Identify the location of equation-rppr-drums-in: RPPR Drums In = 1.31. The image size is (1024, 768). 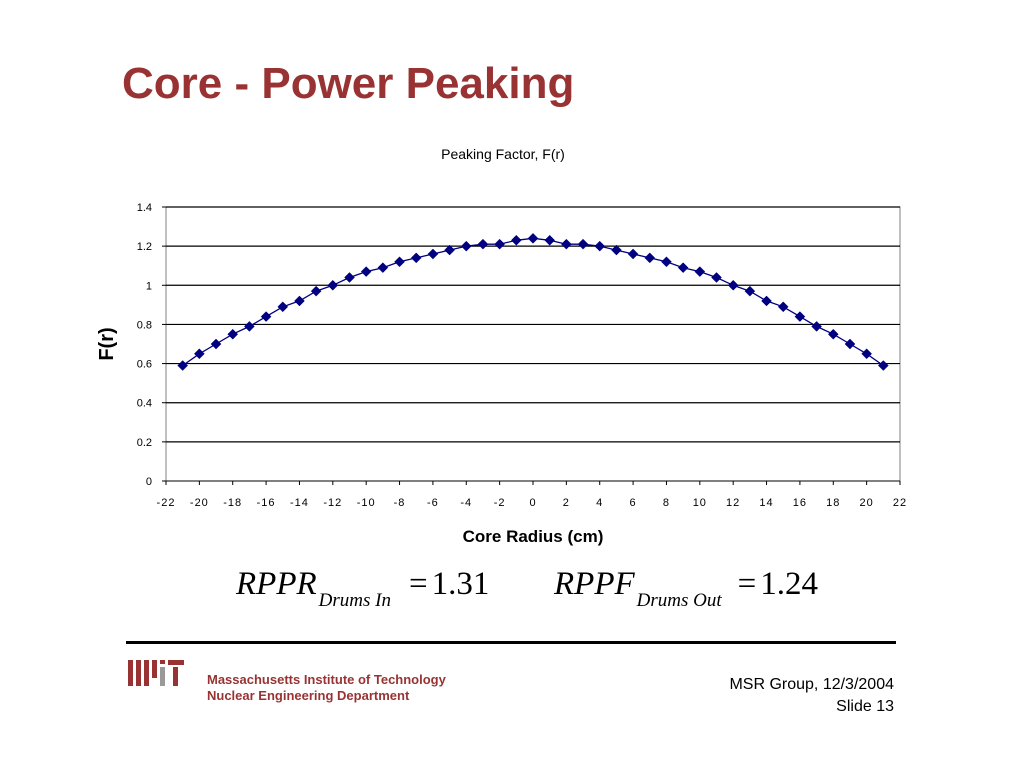
(363, 588).